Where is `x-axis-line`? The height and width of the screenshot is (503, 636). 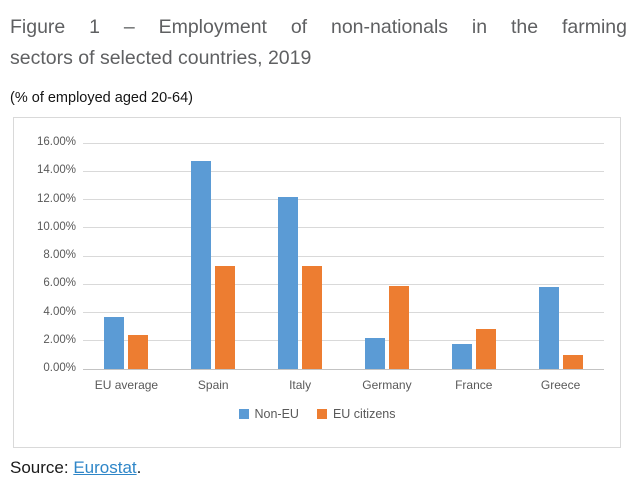
x-axis-line is located at coordinates (343, 369).